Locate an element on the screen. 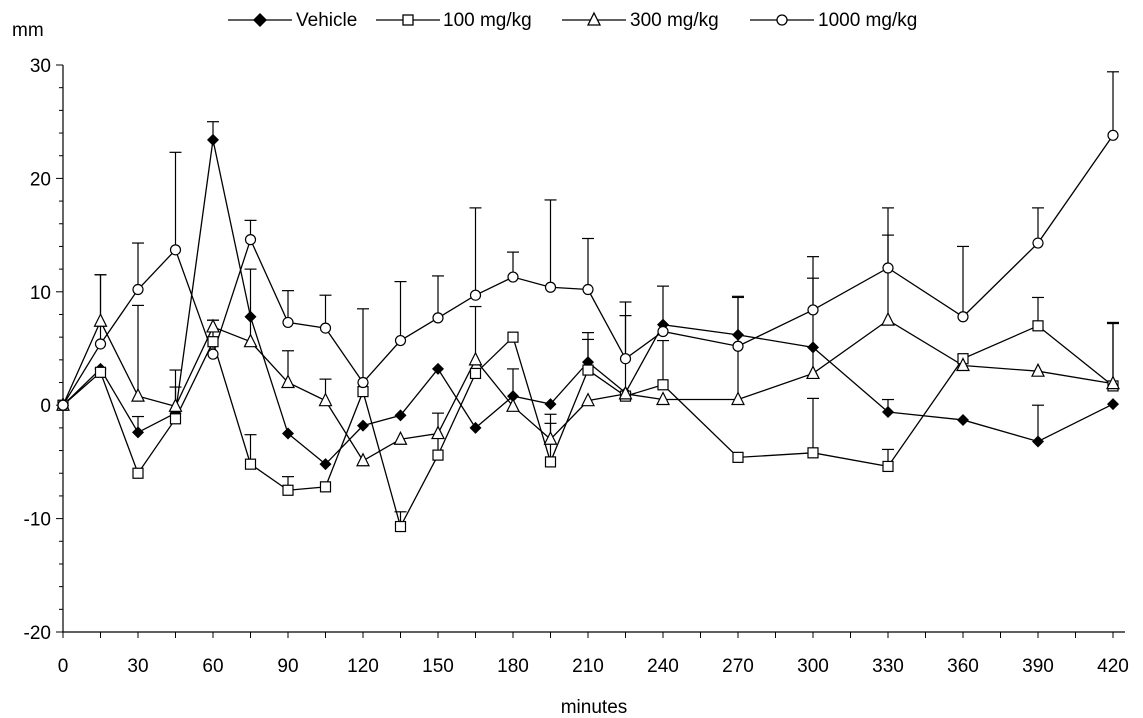 This screenshot has height=718, width=1143. y-tick-label: -10 is located at coordinates (37, 520).